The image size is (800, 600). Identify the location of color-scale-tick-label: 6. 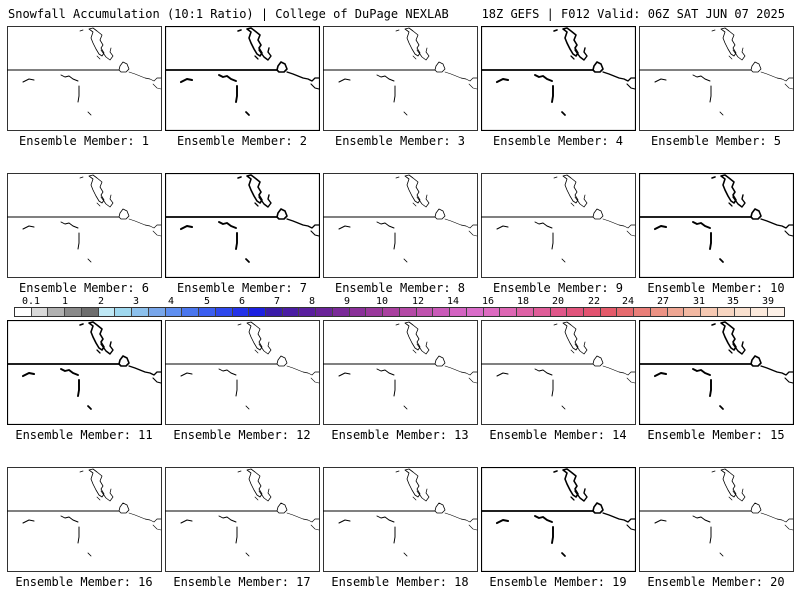
(242, 301).